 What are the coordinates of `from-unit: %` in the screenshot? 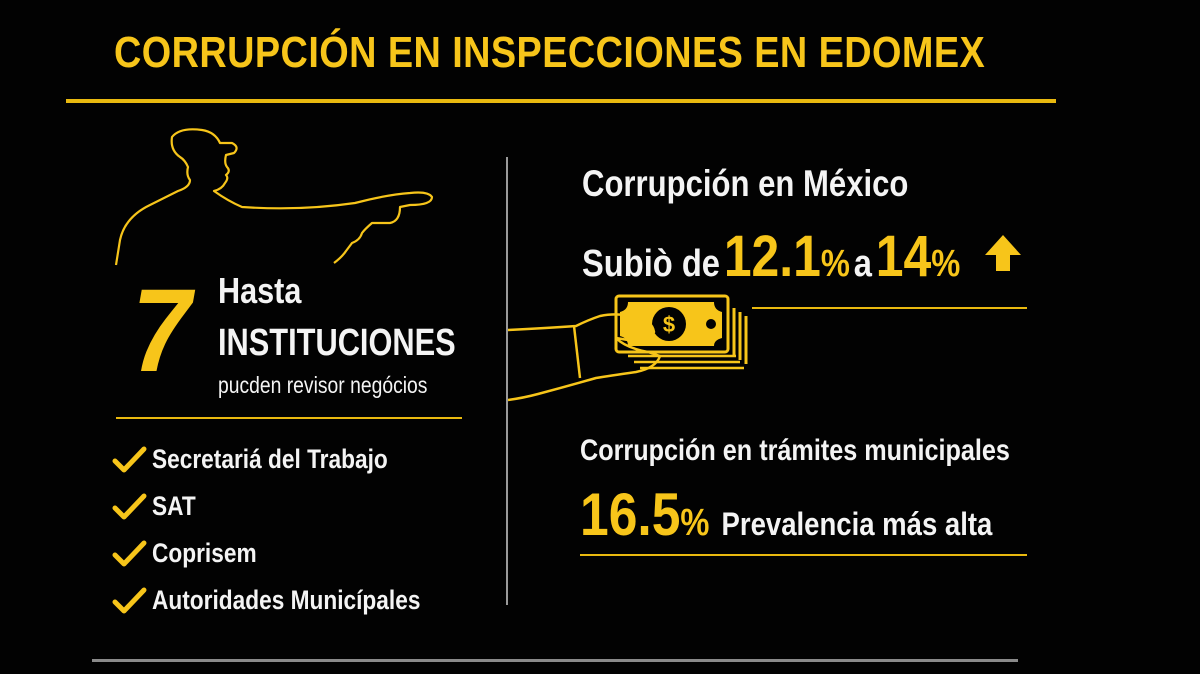 It's located at (835, 264).